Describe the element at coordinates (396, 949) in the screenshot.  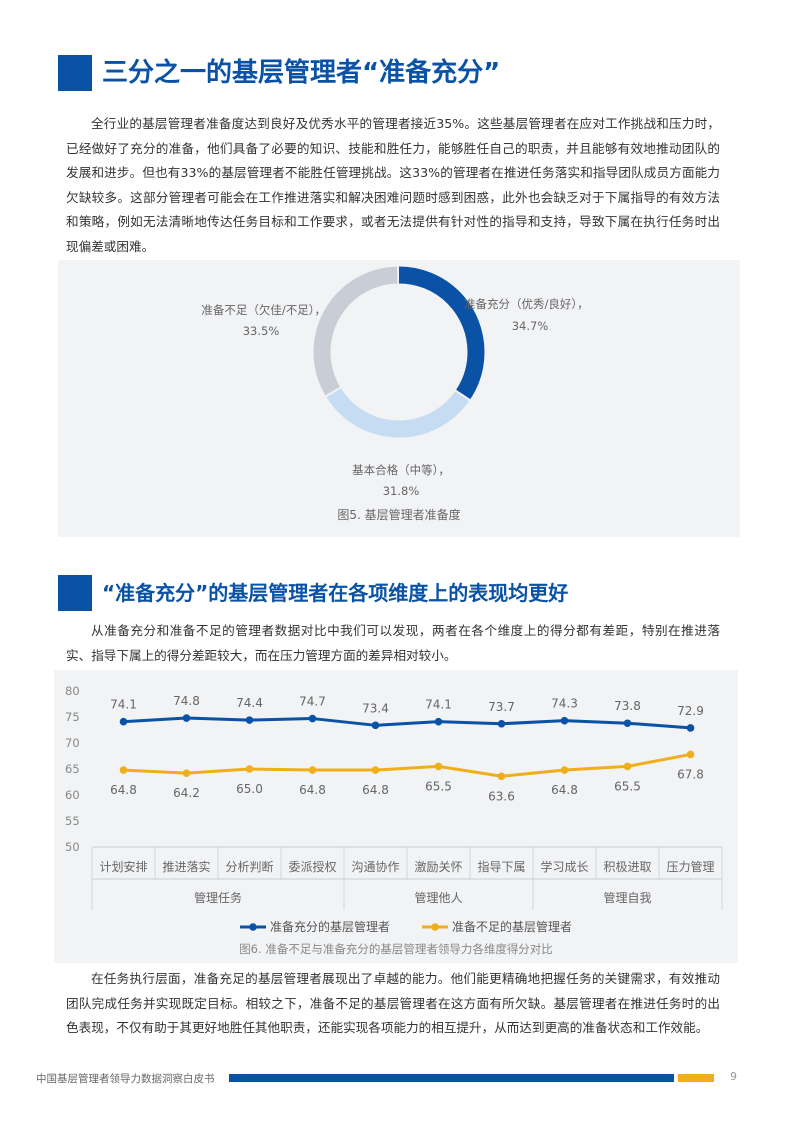
I see `line-chart-caption: 图6. 准备不足与准备充分的基层管理者领导力各维度得分对比` at that location.